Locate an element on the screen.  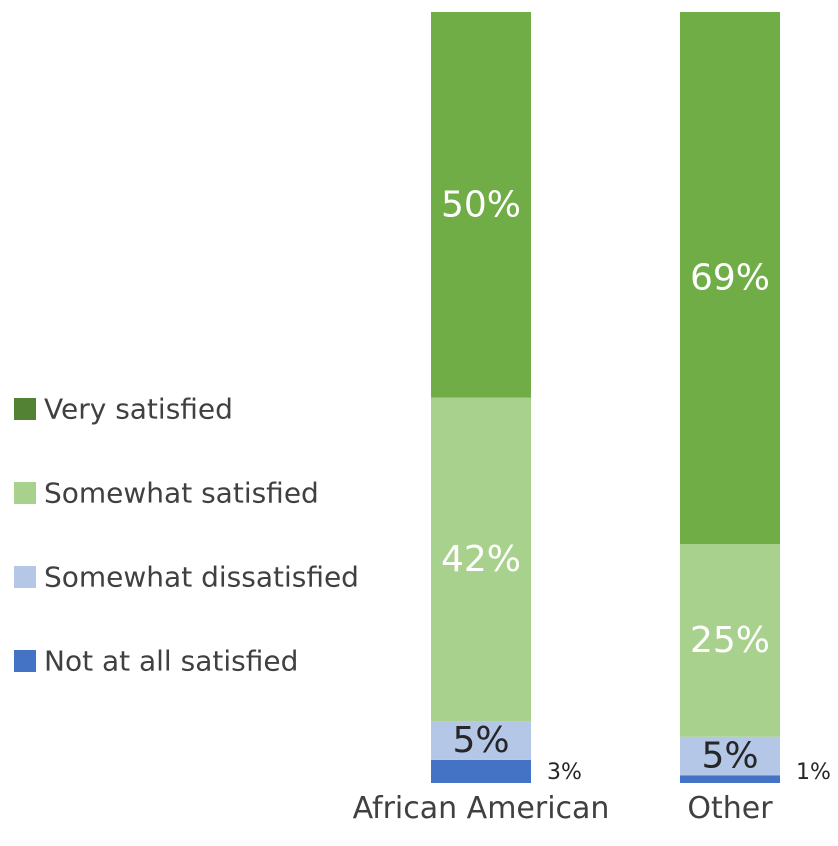
bar-african-american-very-satisfied is located at coordinates (481, 205).